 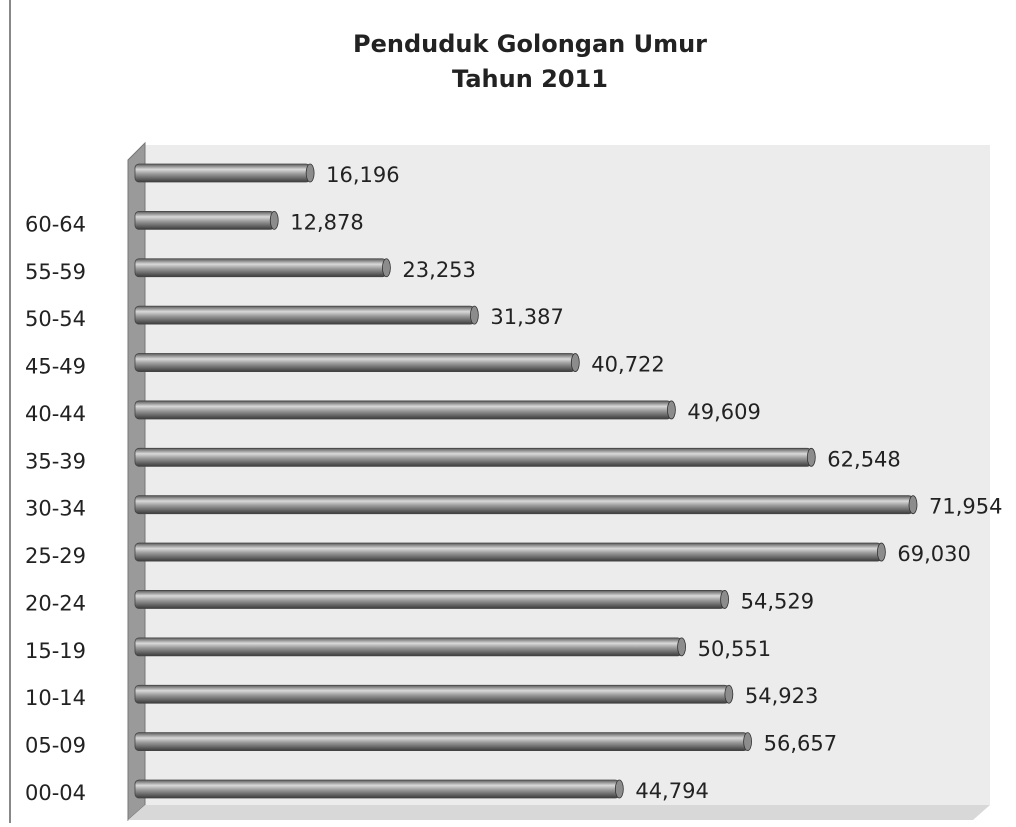 I want to click on y-tick-label: 25-29, so click(x=55, y=556).